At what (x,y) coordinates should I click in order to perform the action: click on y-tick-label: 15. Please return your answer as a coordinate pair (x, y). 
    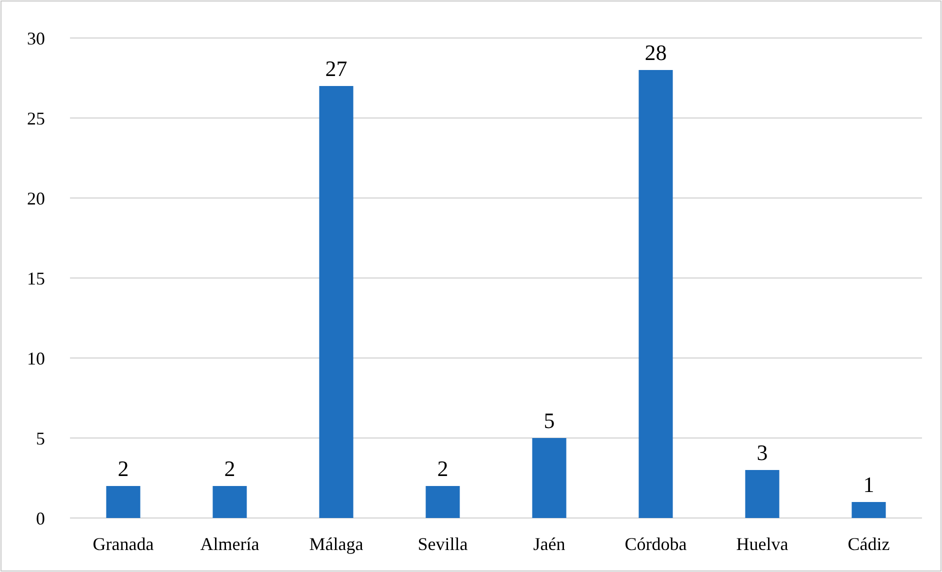
    Looking at the image, I should click on (36, 278).